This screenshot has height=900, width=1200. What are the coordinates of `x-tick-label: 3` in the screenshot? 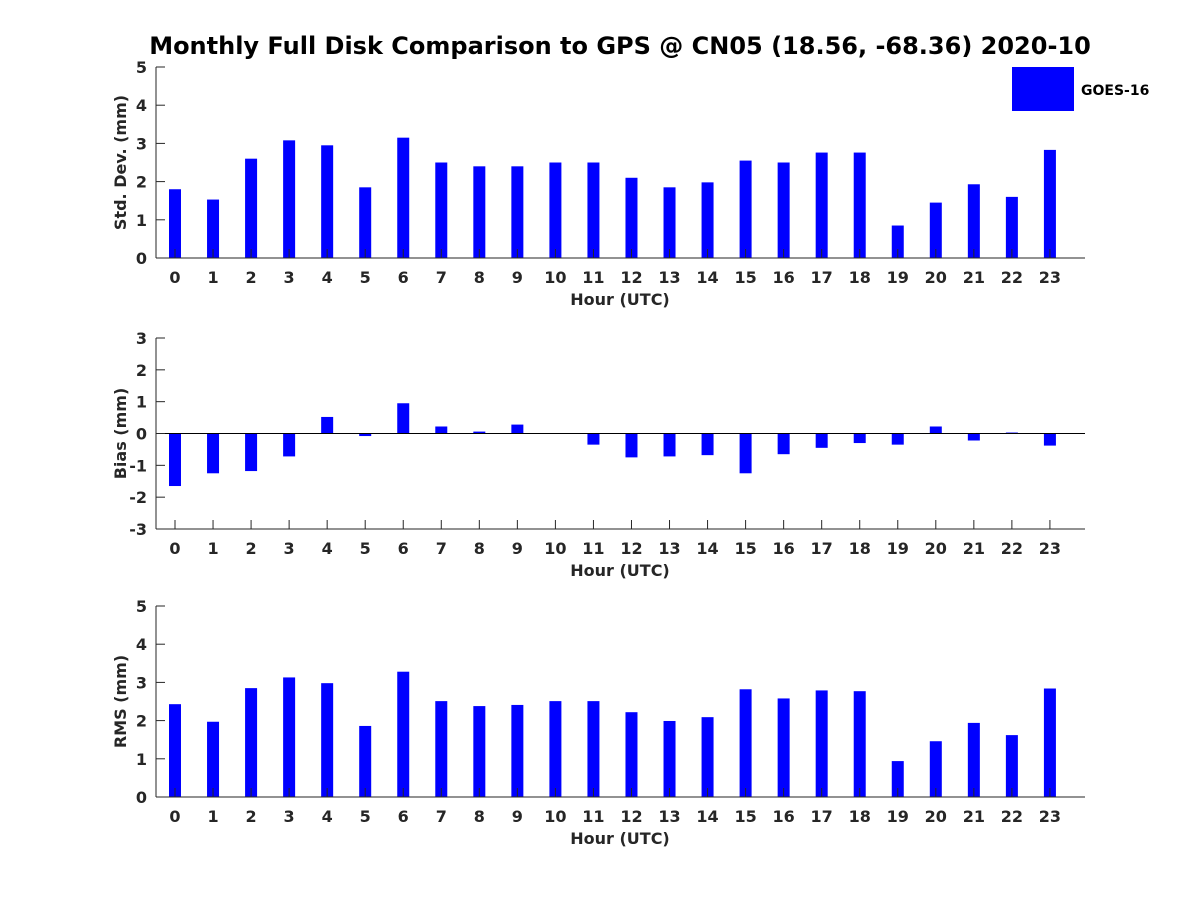 It's located at (289, 548).